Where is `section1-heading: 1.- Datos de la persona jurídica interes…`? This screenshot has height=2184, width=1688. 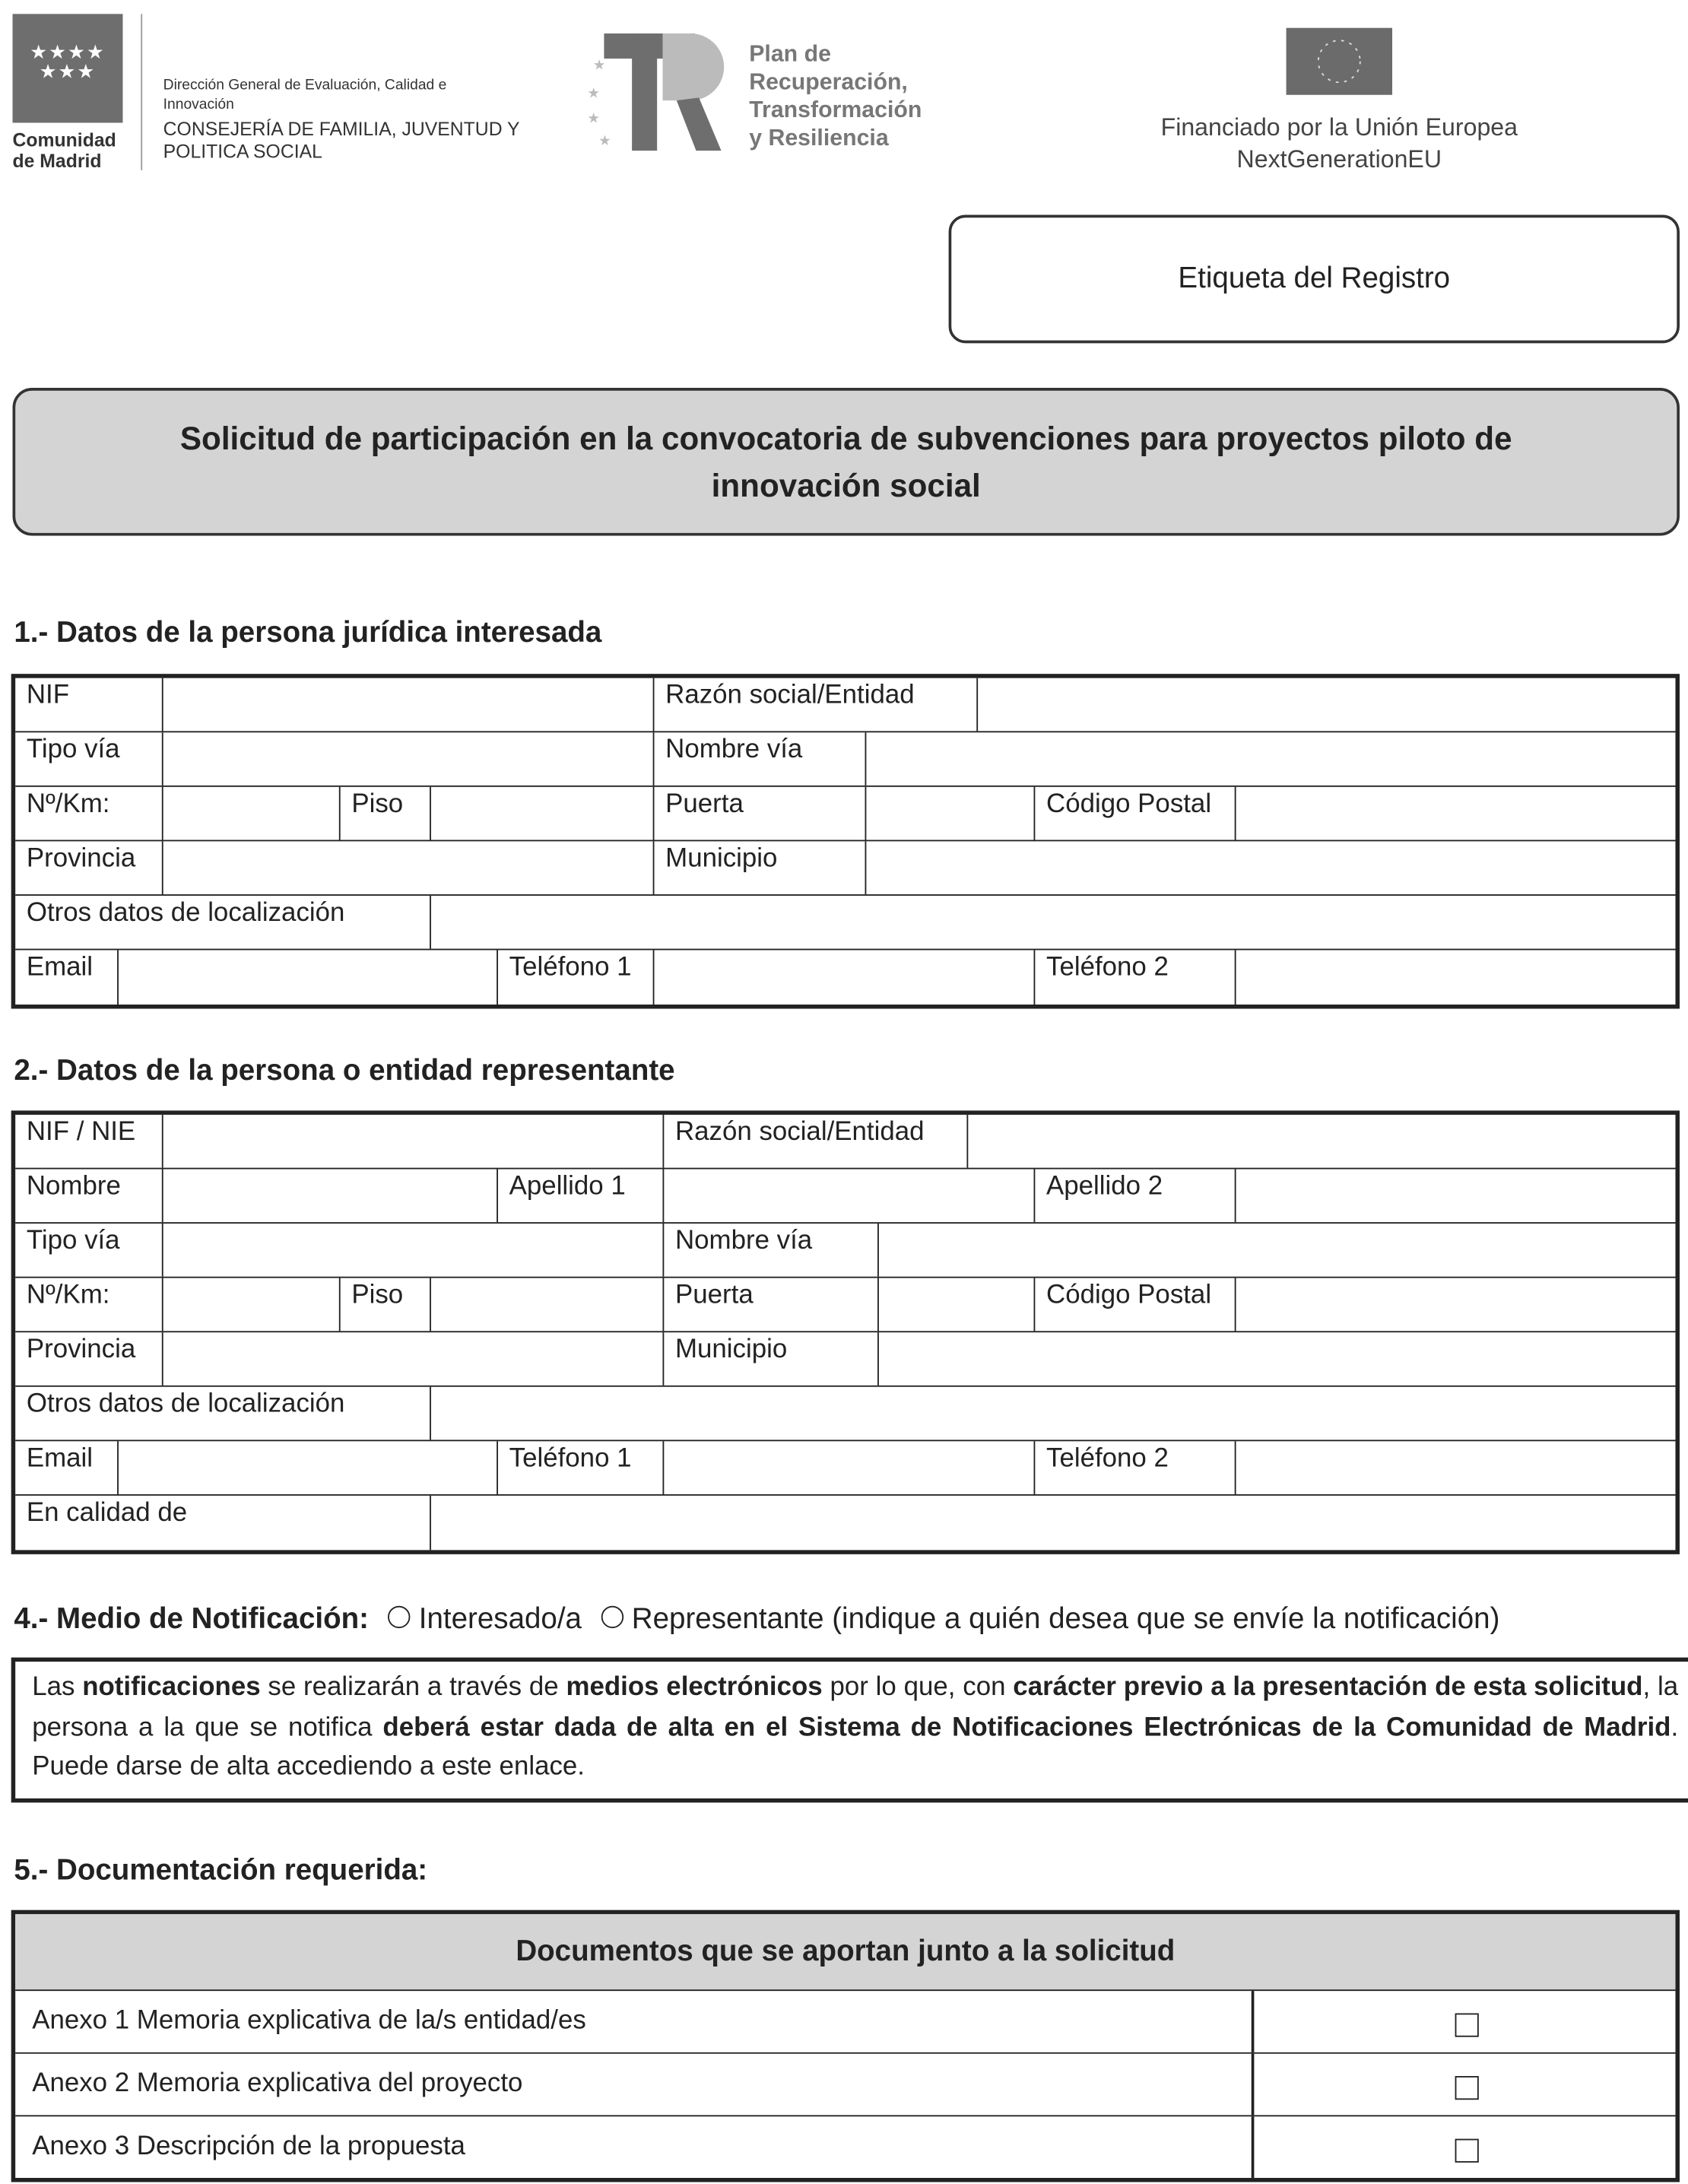
section1-heading: 1.- Datos de la persona jurídica interes… is located at coordinates (308, 632).